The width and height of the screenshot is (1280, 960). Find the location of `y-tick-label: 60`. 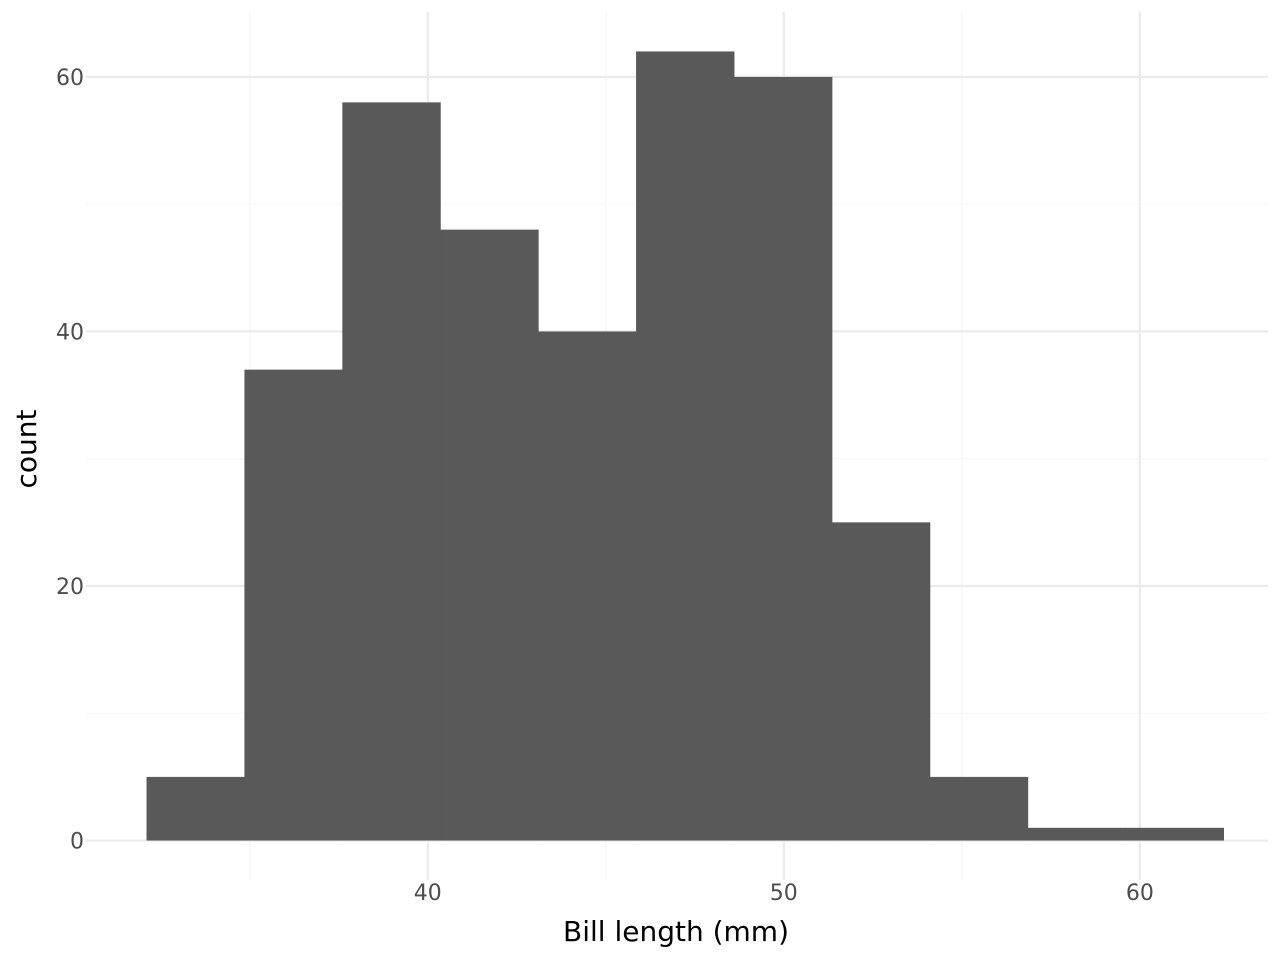

y-tick-label: 60 is located at coordinates (70, 78).